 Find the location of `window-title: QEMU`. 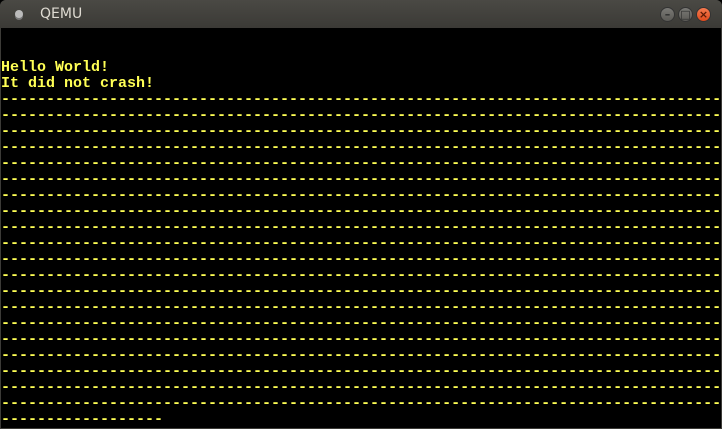

window-title: QEMU is located at coordinates (61, 14).